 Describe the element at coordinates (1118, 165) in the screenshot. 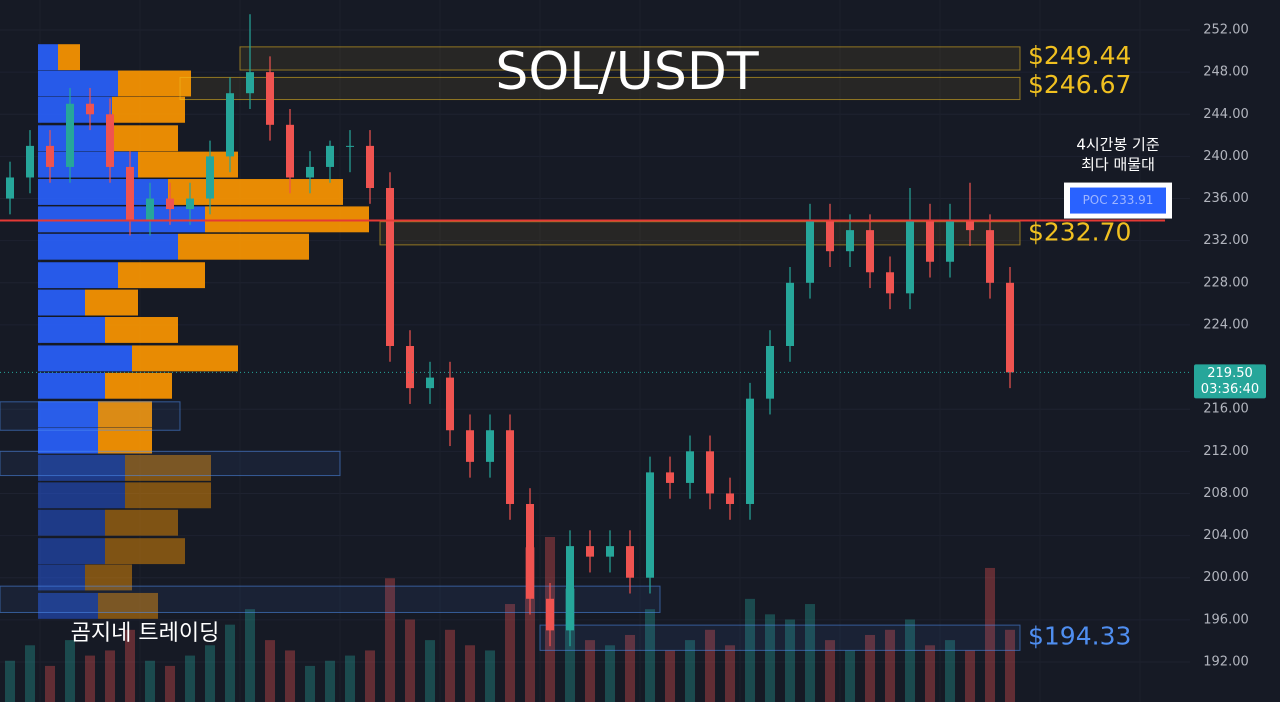

I see `annotation: 최다 매물대` at that location.